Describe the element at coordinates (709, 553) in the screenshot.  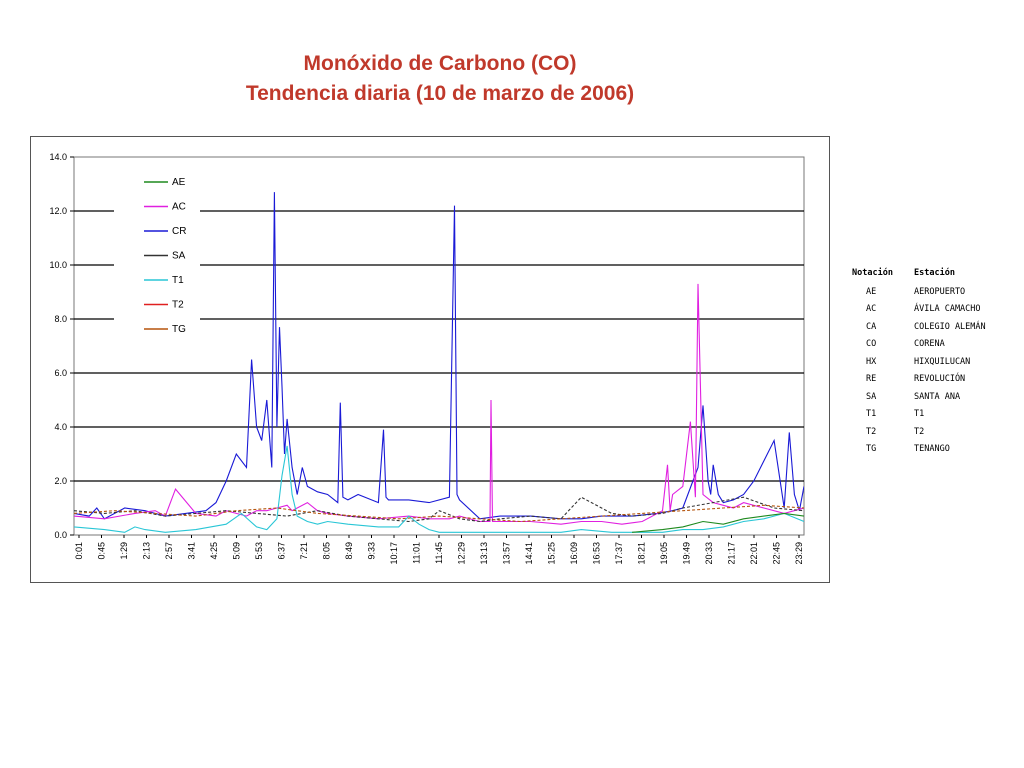
I see `x-tick-label: 20:33` at that location.